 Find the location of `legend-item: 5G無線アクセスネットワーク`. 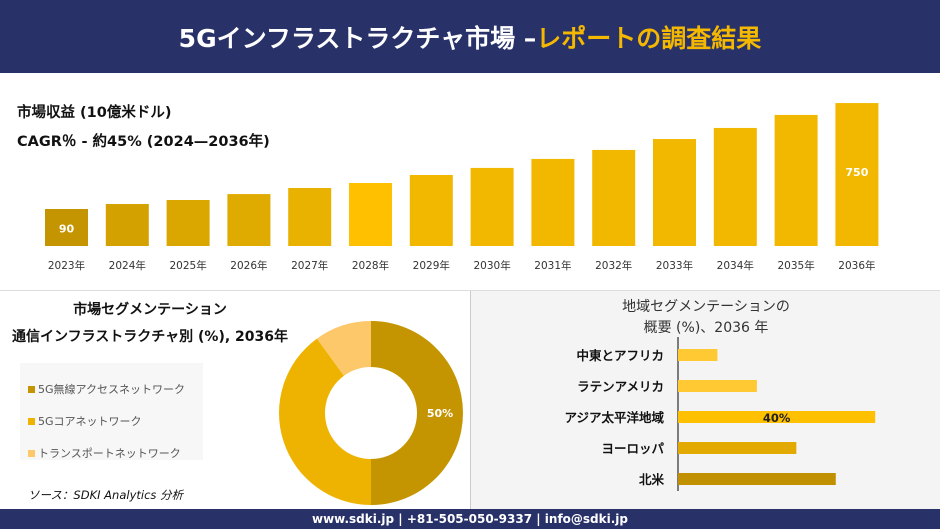

legend-item: 5G無線アクセスネットワーク is located at coordinates (115, 389).